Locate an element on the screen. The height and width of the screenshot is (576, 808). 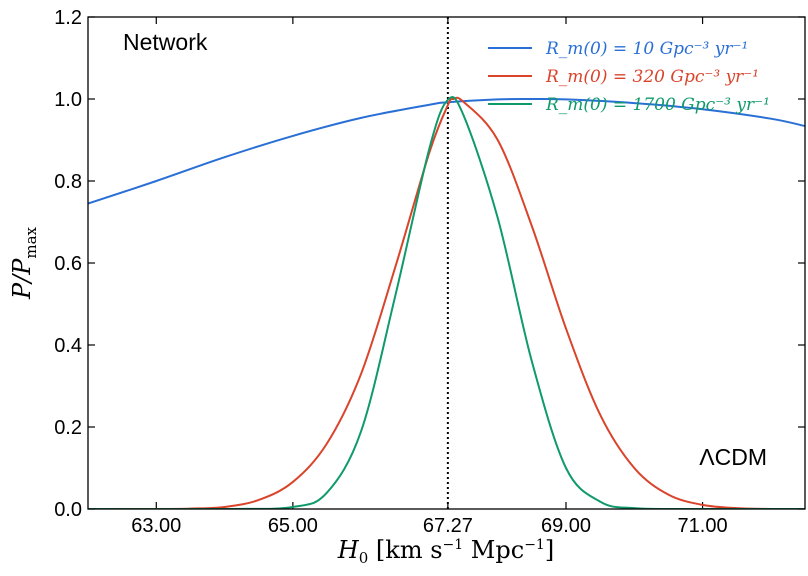
legend-label-2: R_m(0) = 320 Gpc⁻³ yr⁻¹ is located at coordinates (652, 77).